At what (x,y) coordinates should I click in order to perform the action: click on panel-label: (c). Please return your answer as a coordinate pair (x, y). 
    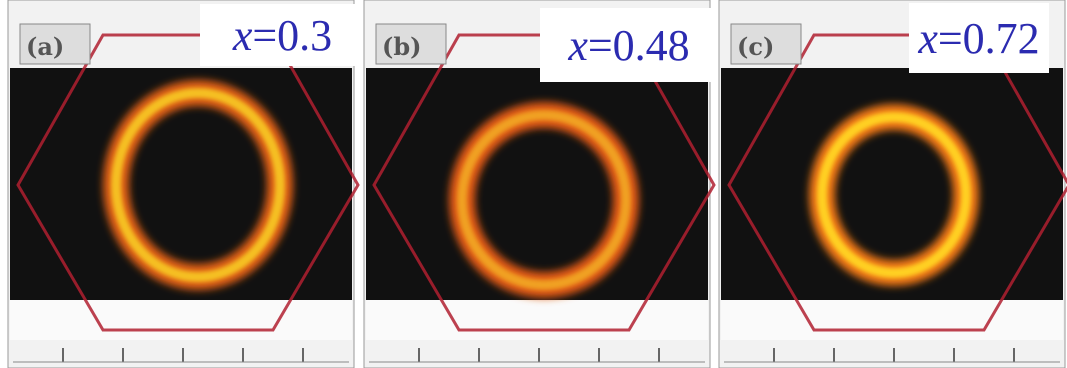
    Looking at the image, I should click on (755, 46).